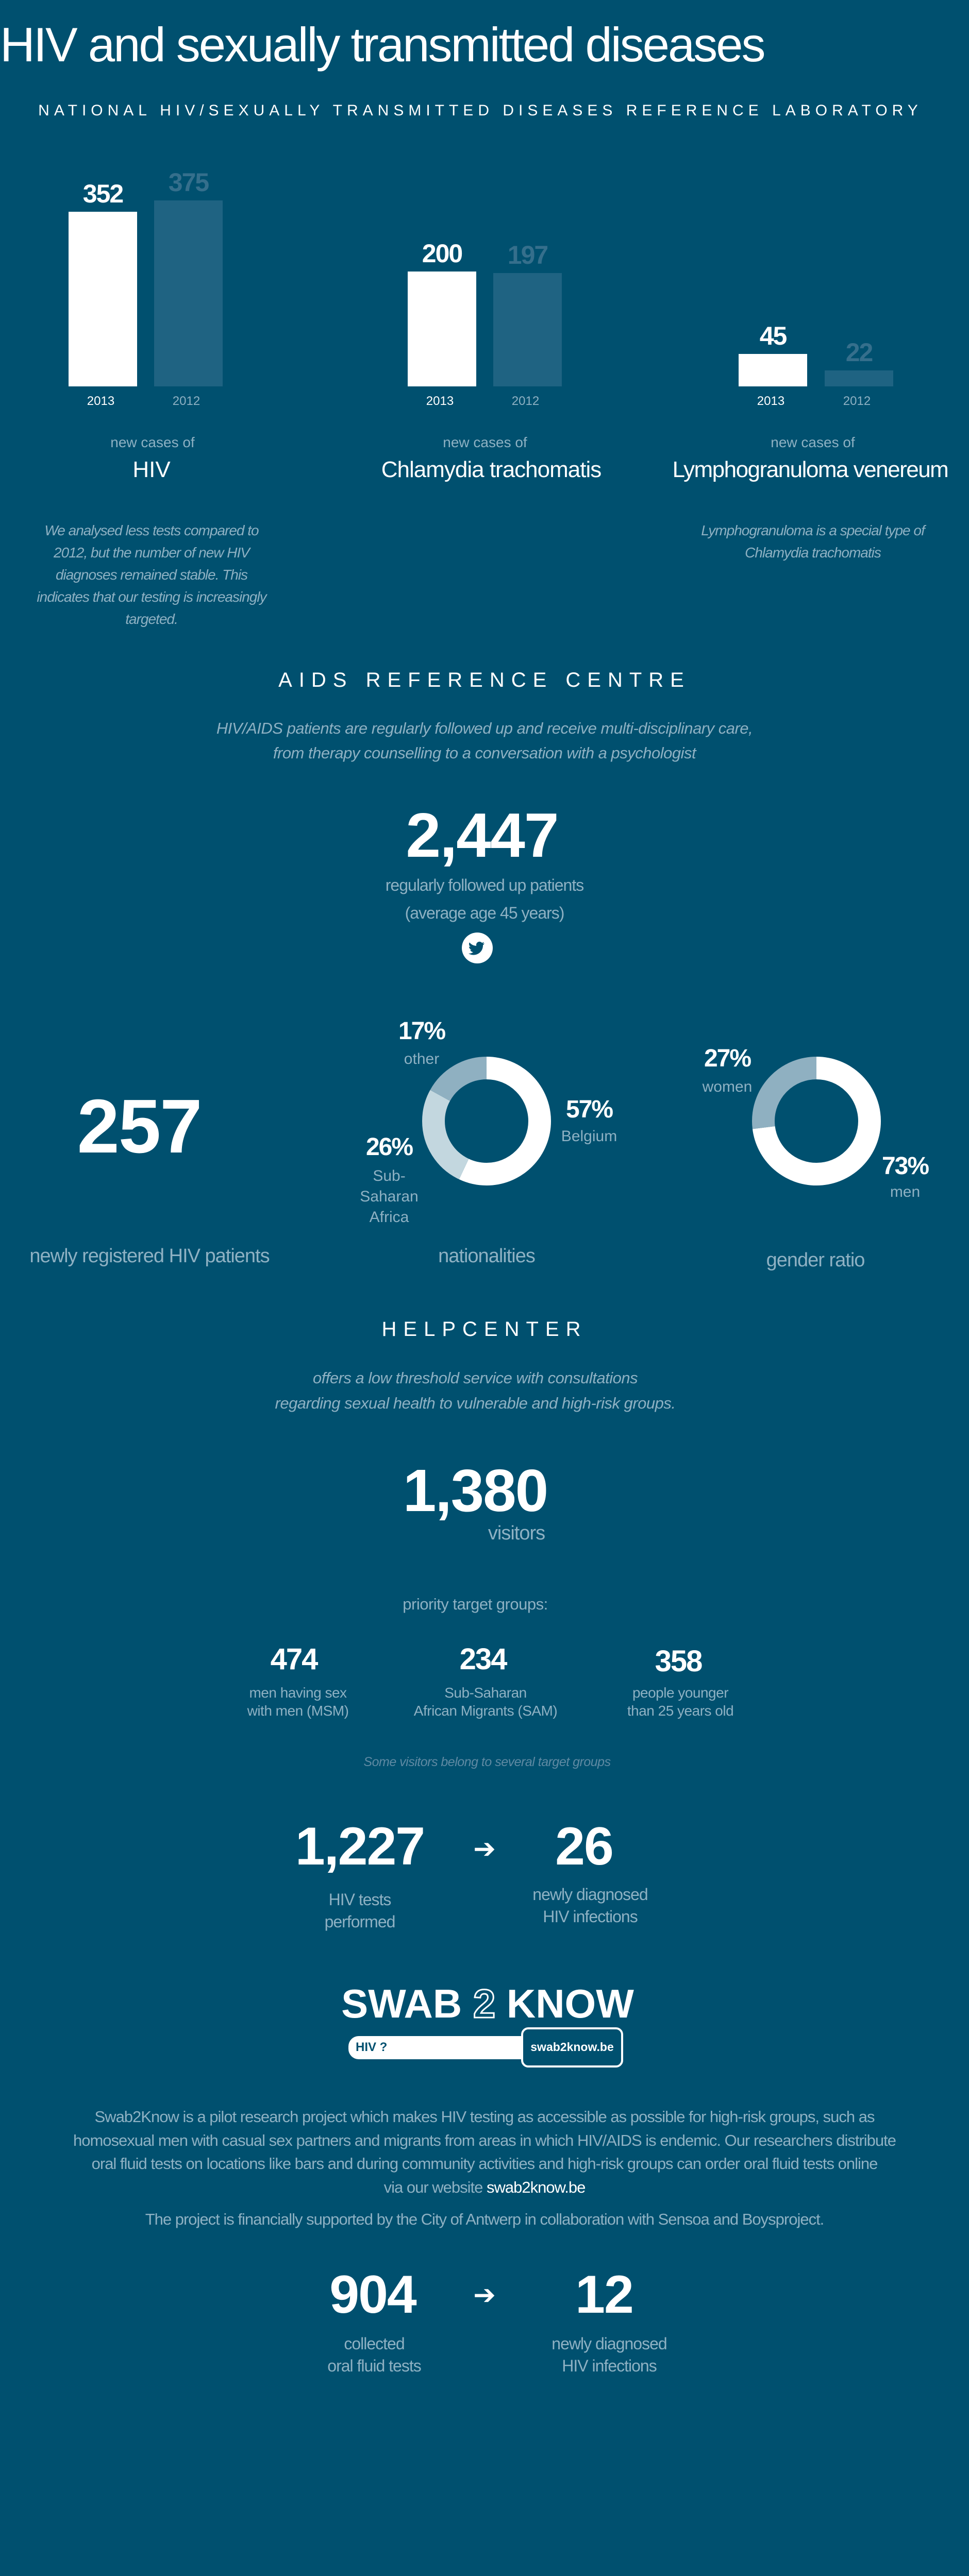 The height and width of the screenshot is (2576, 969). What do you see at coordinates (572, 2047) in the screenshot?
I see `logo-url-box: swab2know.be` at bounding box center [572, 2047].